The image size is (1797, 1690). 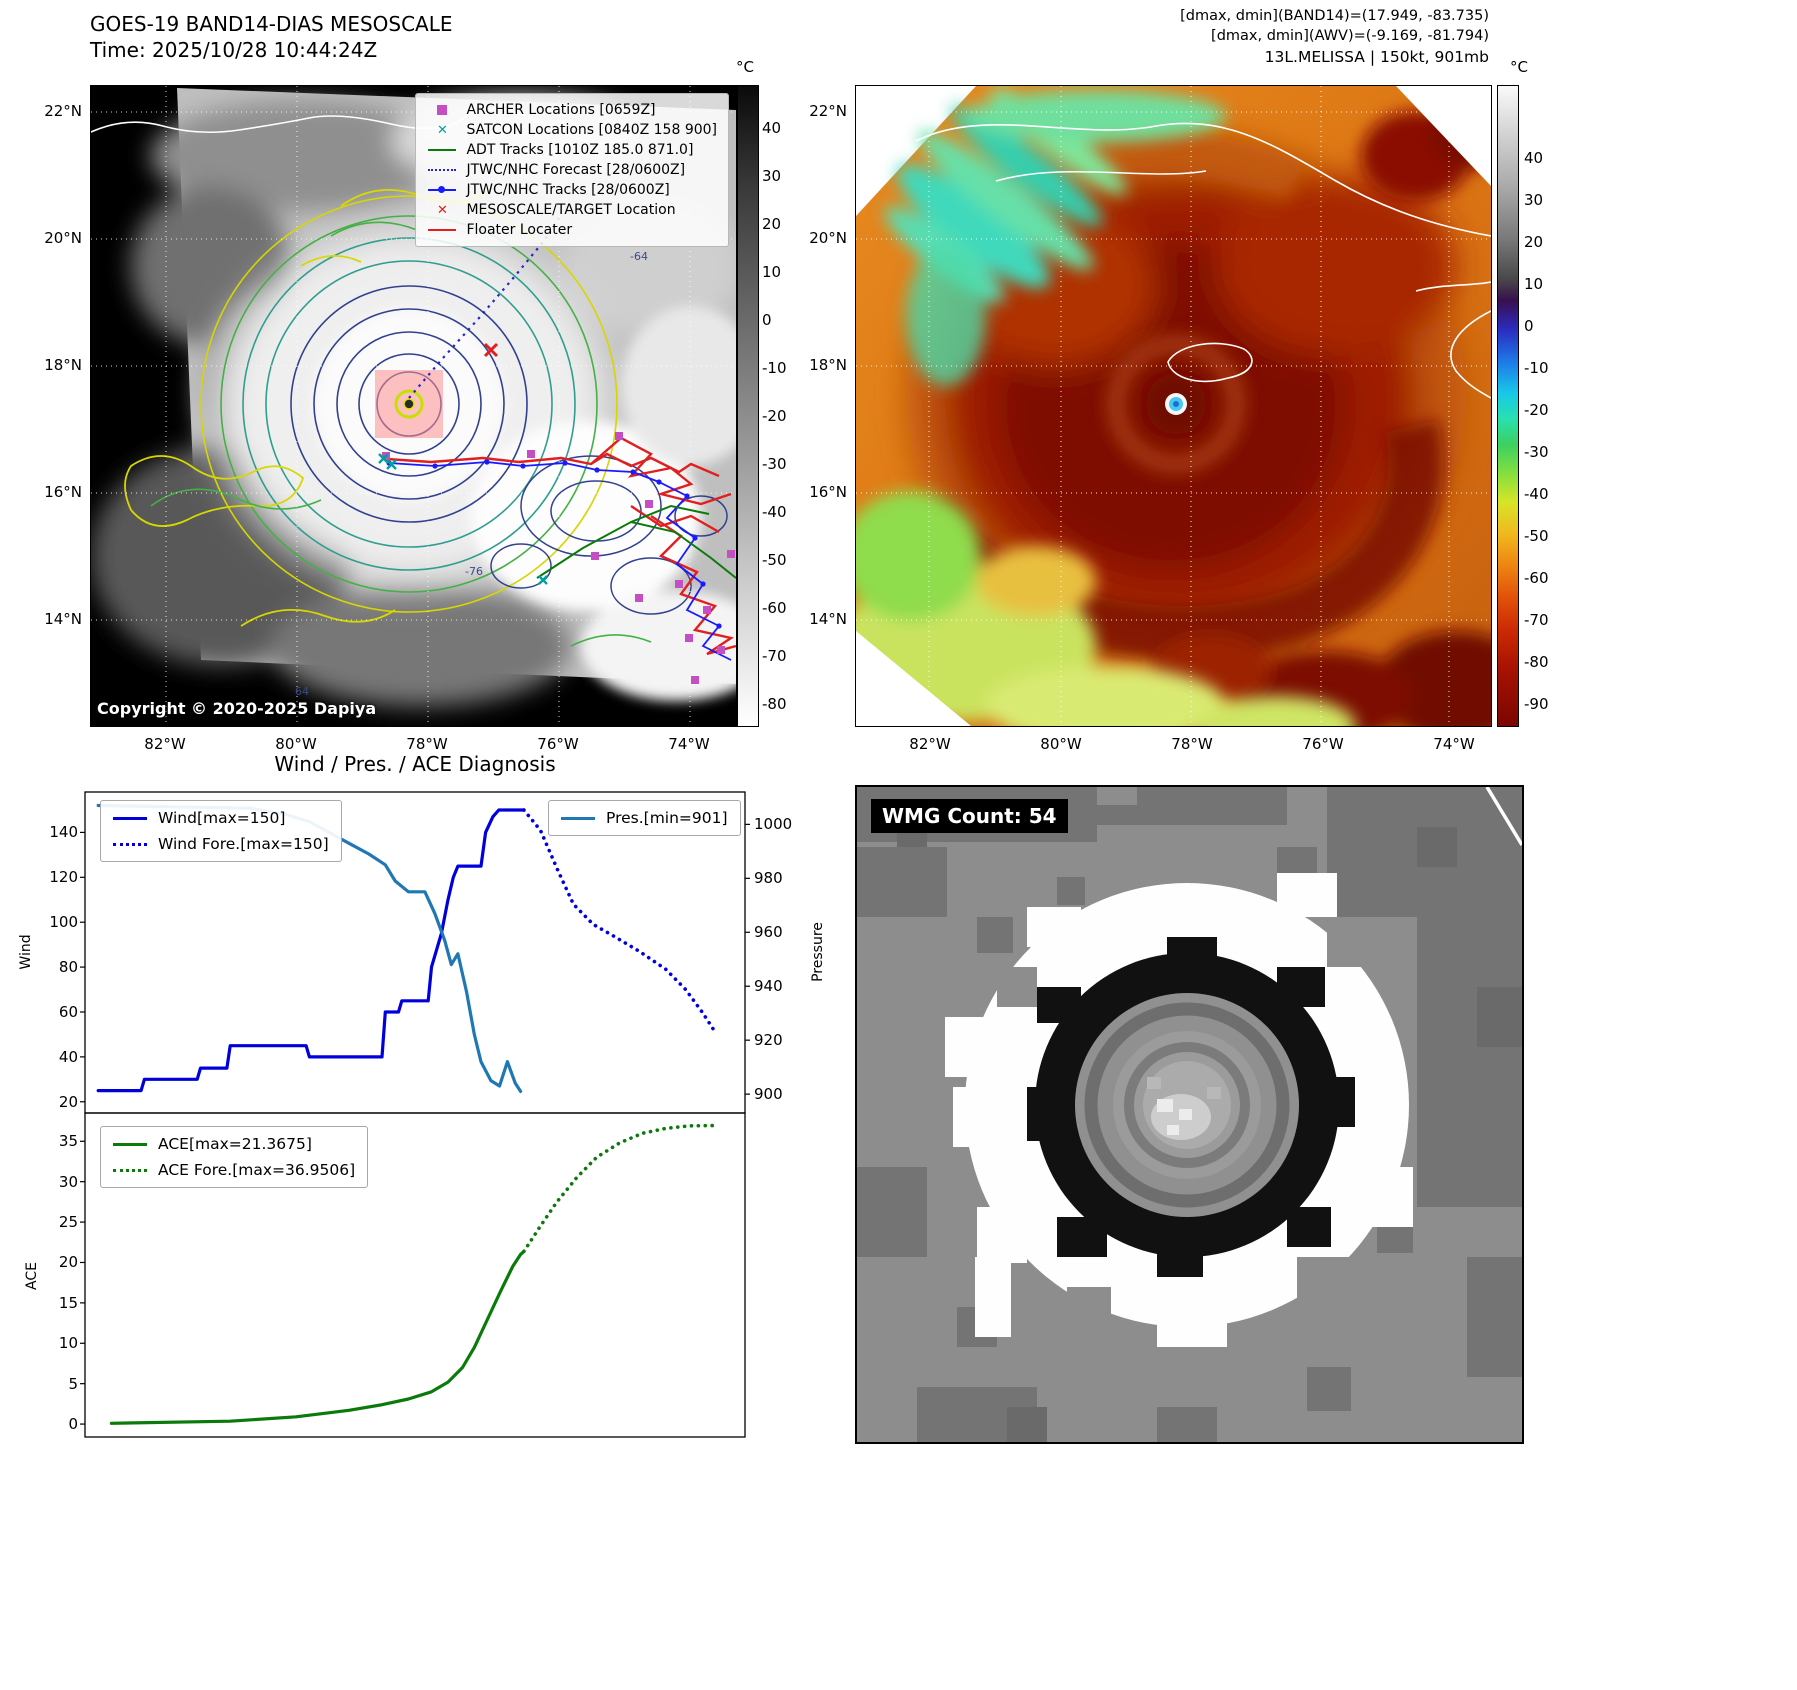 I want to click on pressure-ytick: 980, so click(x=768, y=878).